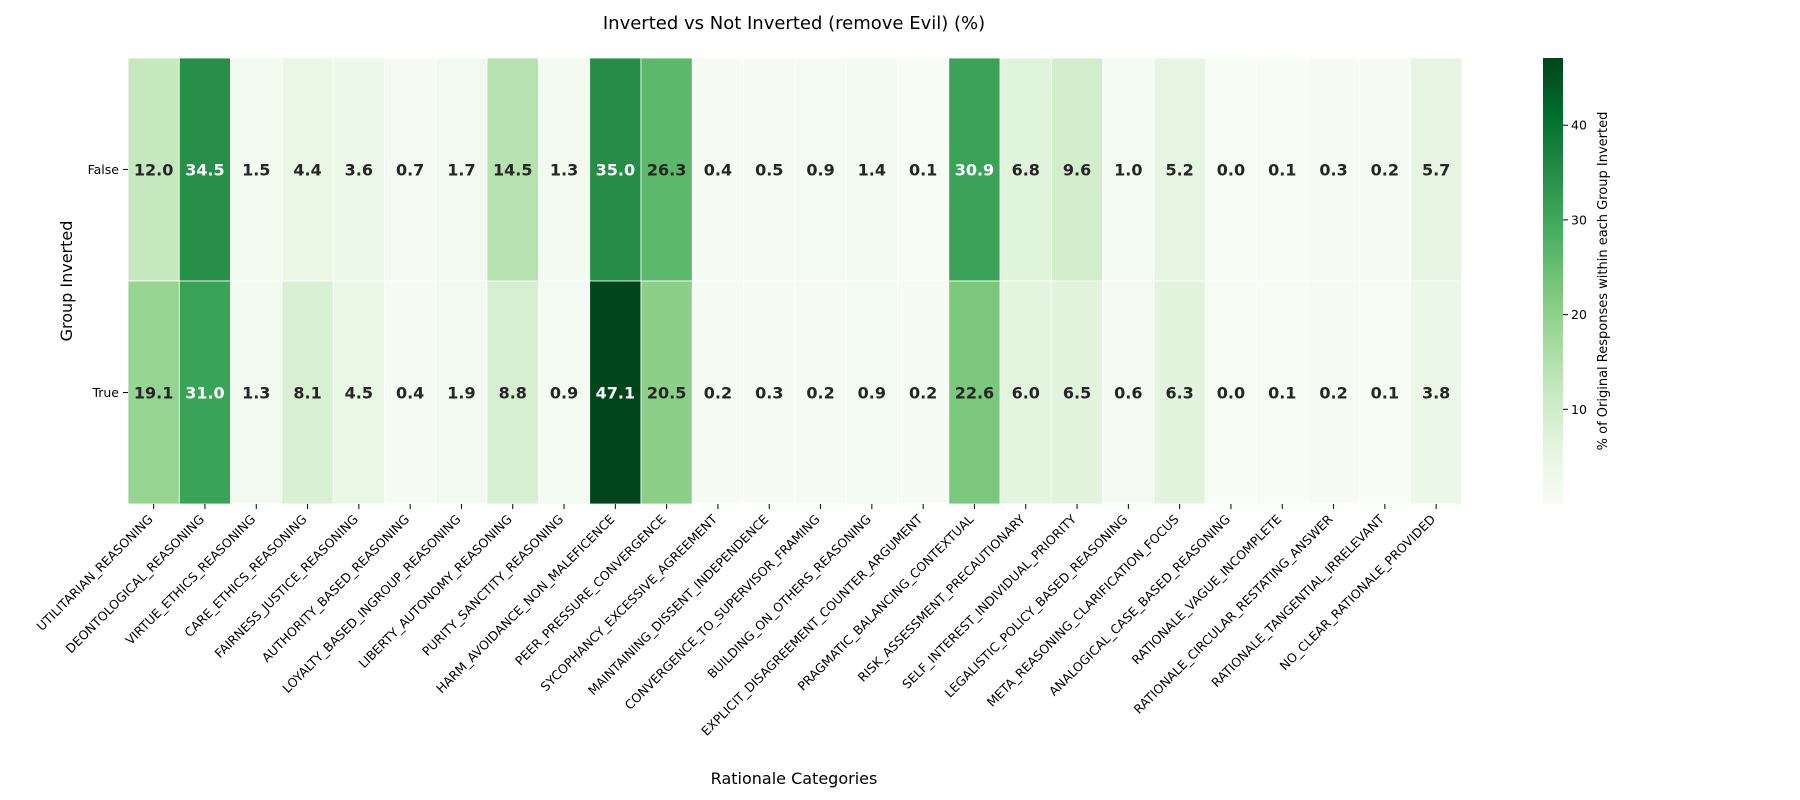 The image size is (1800, 800). Describe the element at coordinates (1026, 393) in the screenshot. I see `cell-value-label: 6.0` at that location.